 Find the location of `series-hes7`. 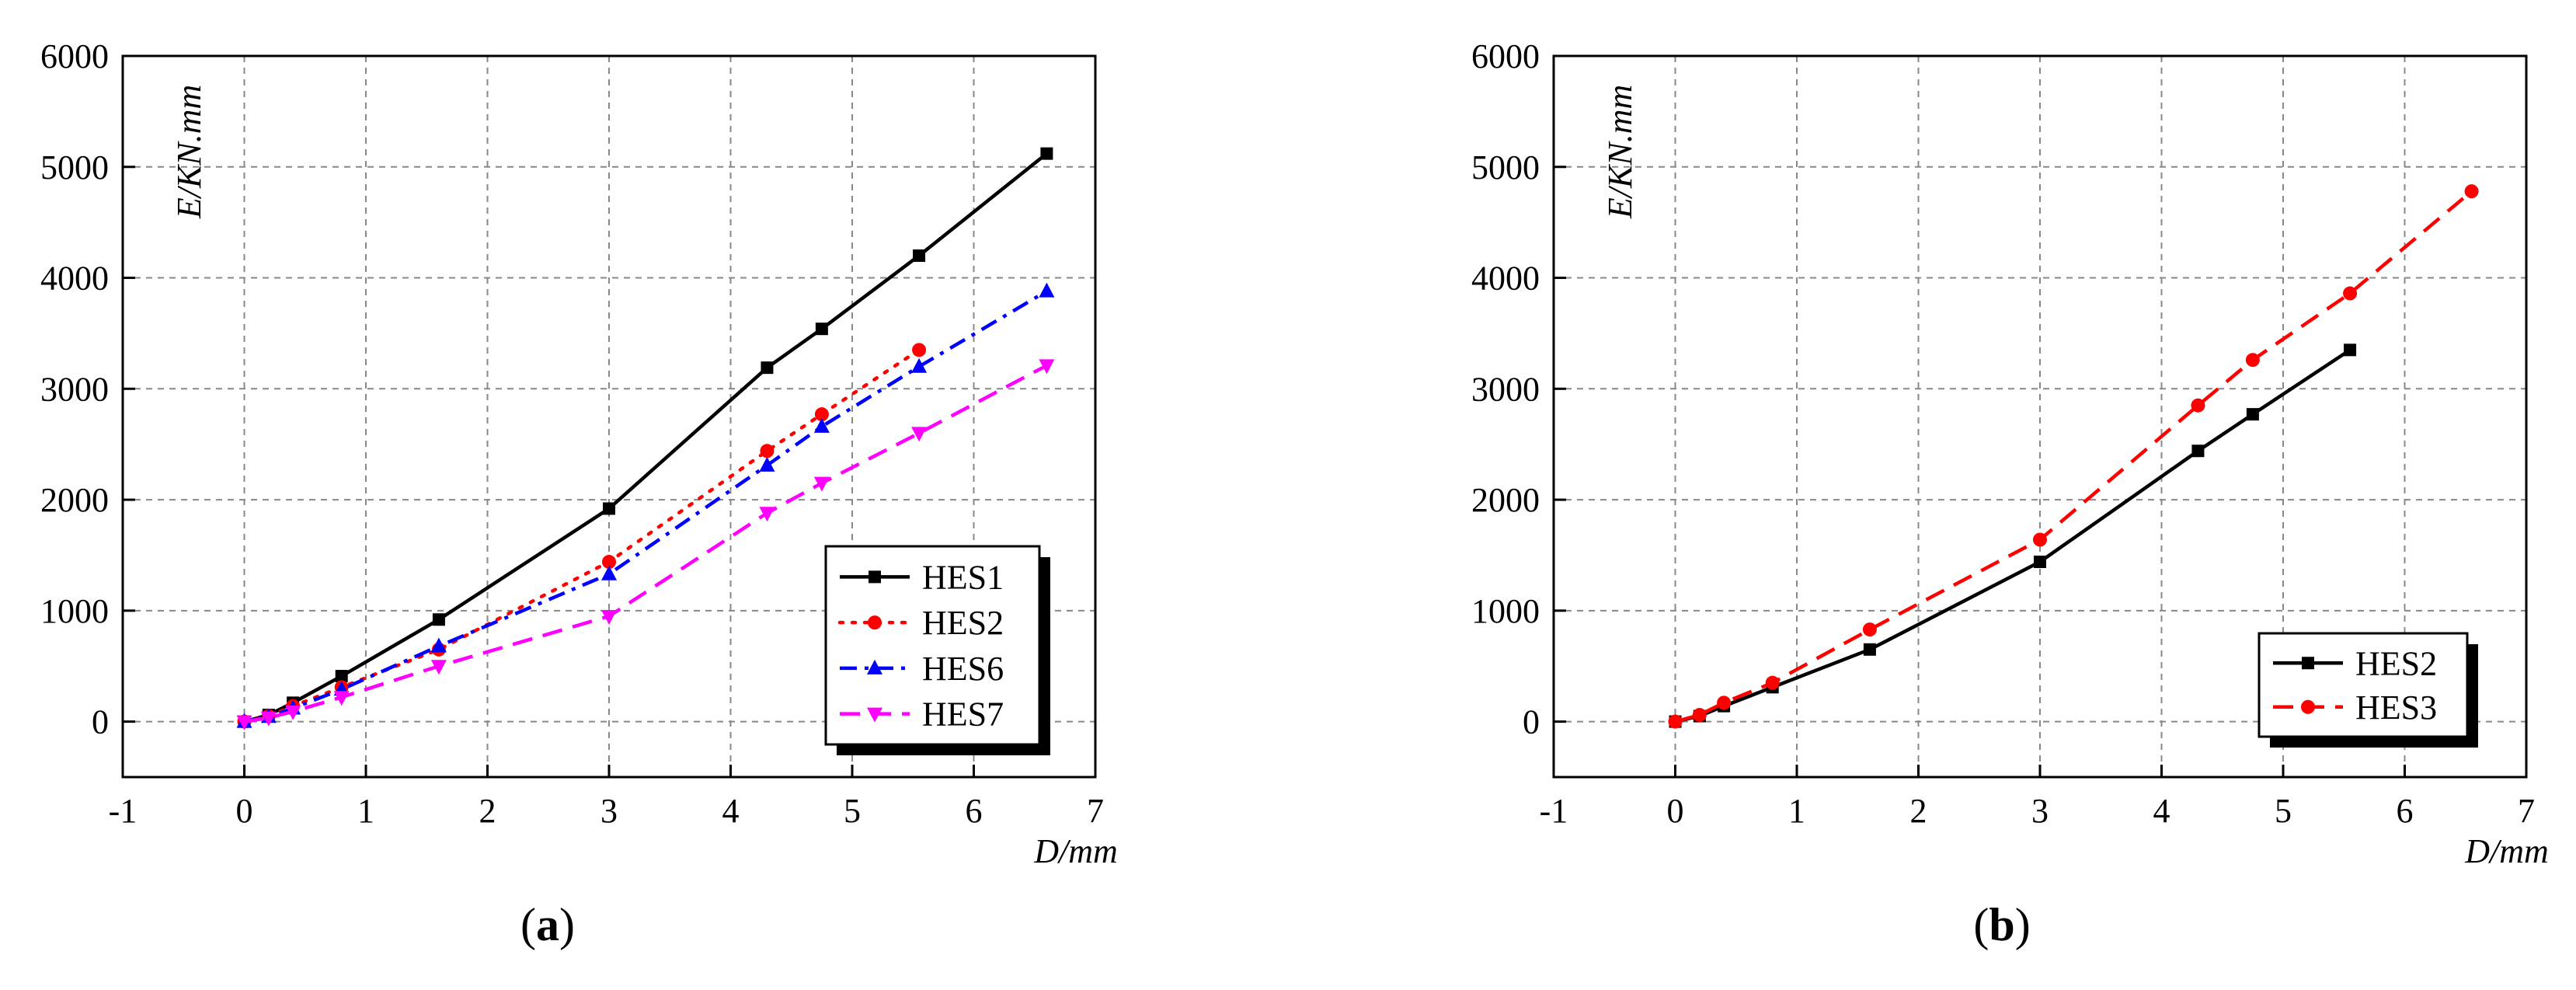

series-hes7 is located at coordinates (645, 544).